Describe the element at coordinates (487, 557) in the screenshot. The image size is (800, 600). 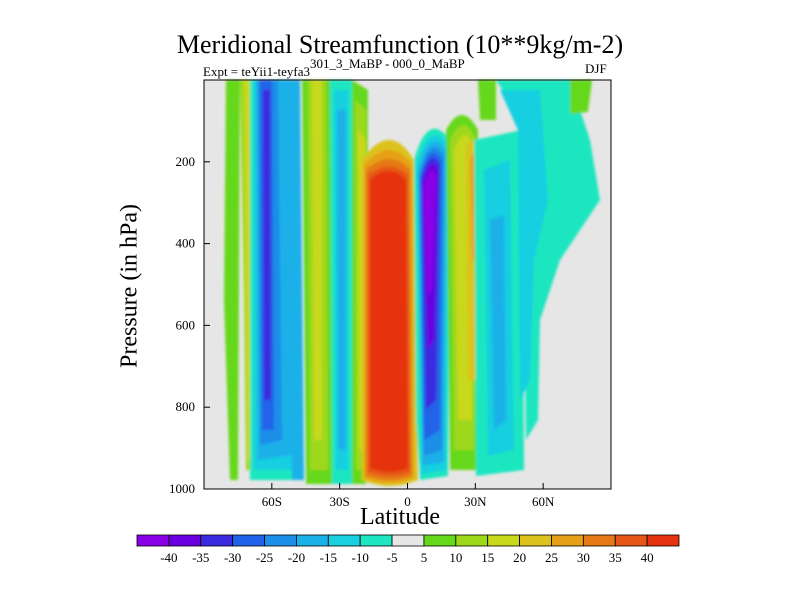
I see `colorbar-label: 15` at that location.